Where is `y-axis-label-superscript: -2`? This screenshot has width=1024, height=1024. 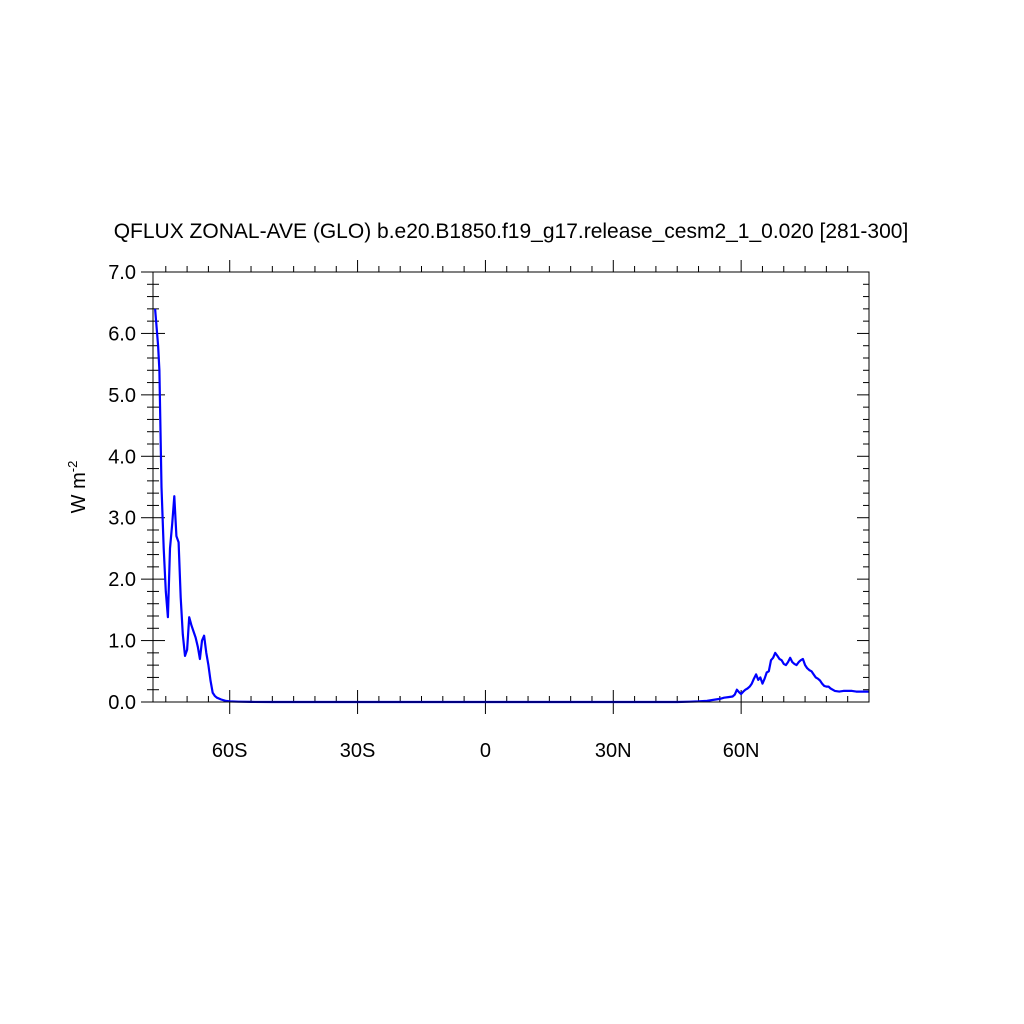
y-axis-label-superscript: -2 is located at coordinates (72, 467).